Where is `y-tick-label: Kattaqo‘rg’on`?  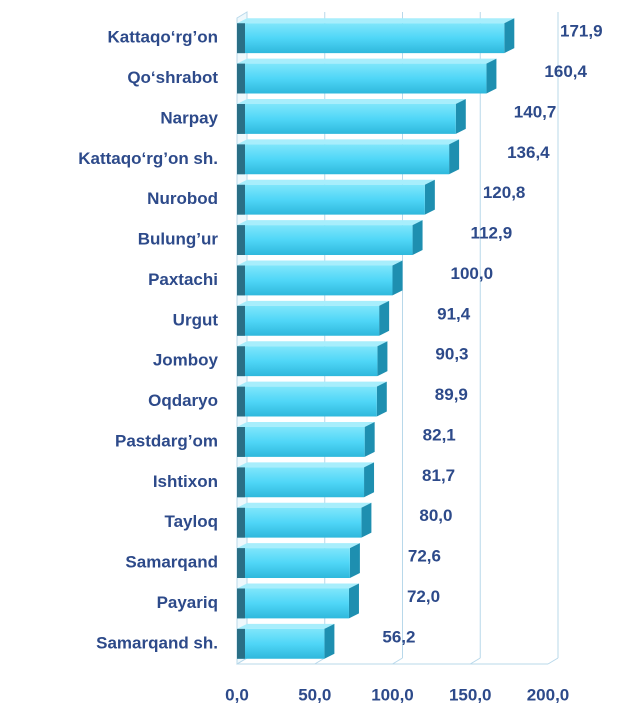
y-tick-label: Kattaqo‘rg’on is located at coordinates (163, 37).